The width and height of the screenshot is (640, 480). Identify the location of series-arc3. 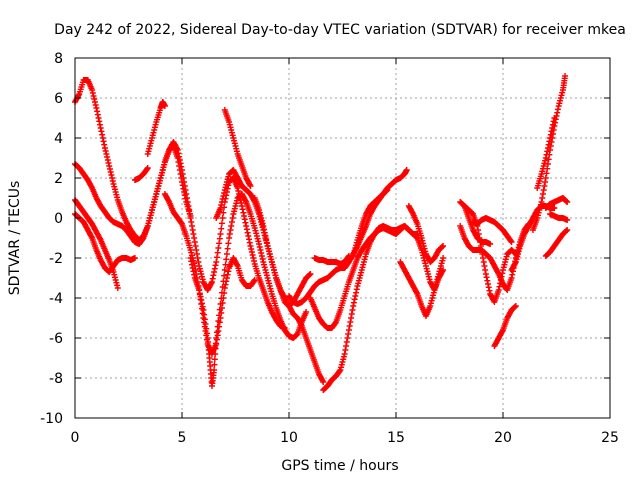
(96, 244).